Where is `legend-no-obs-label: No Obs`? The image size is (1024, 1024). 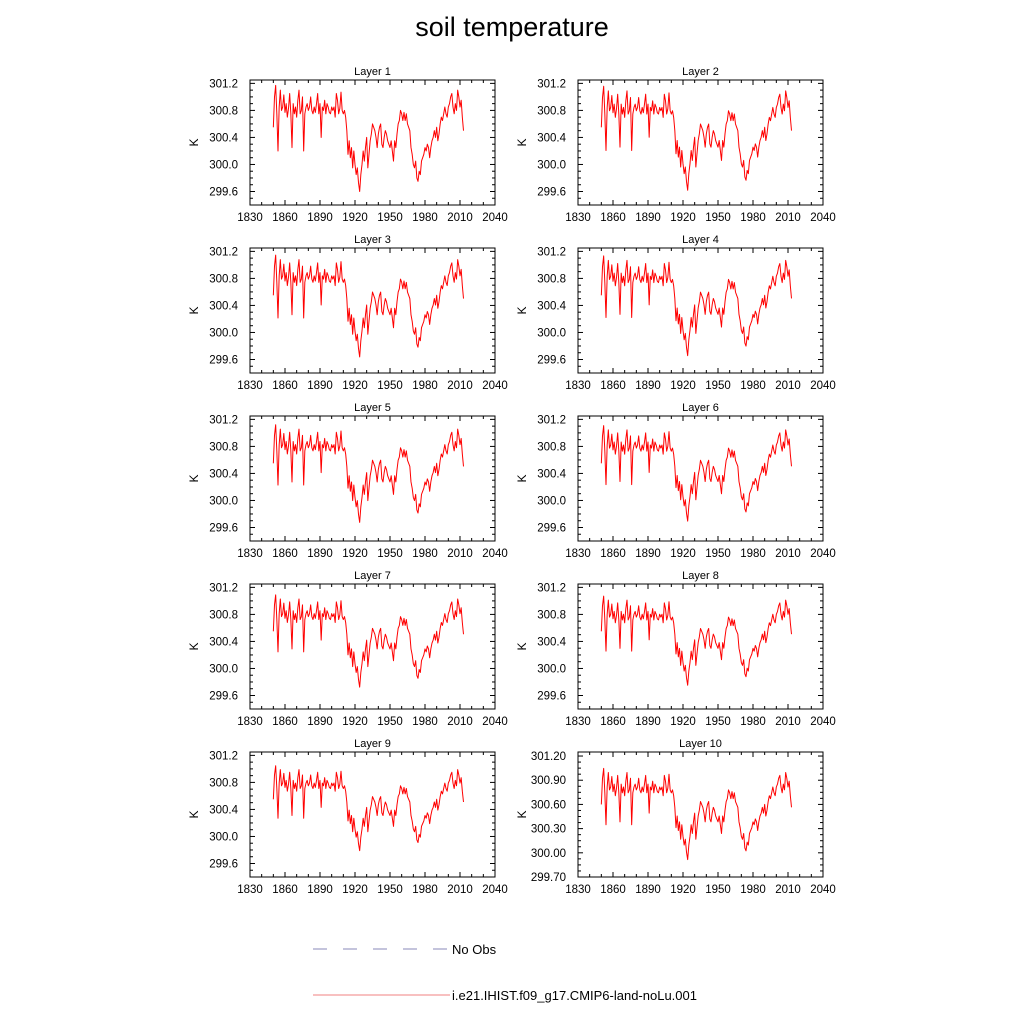 legend-no-obs-label: No Obs is located at coordinates (474, 949).